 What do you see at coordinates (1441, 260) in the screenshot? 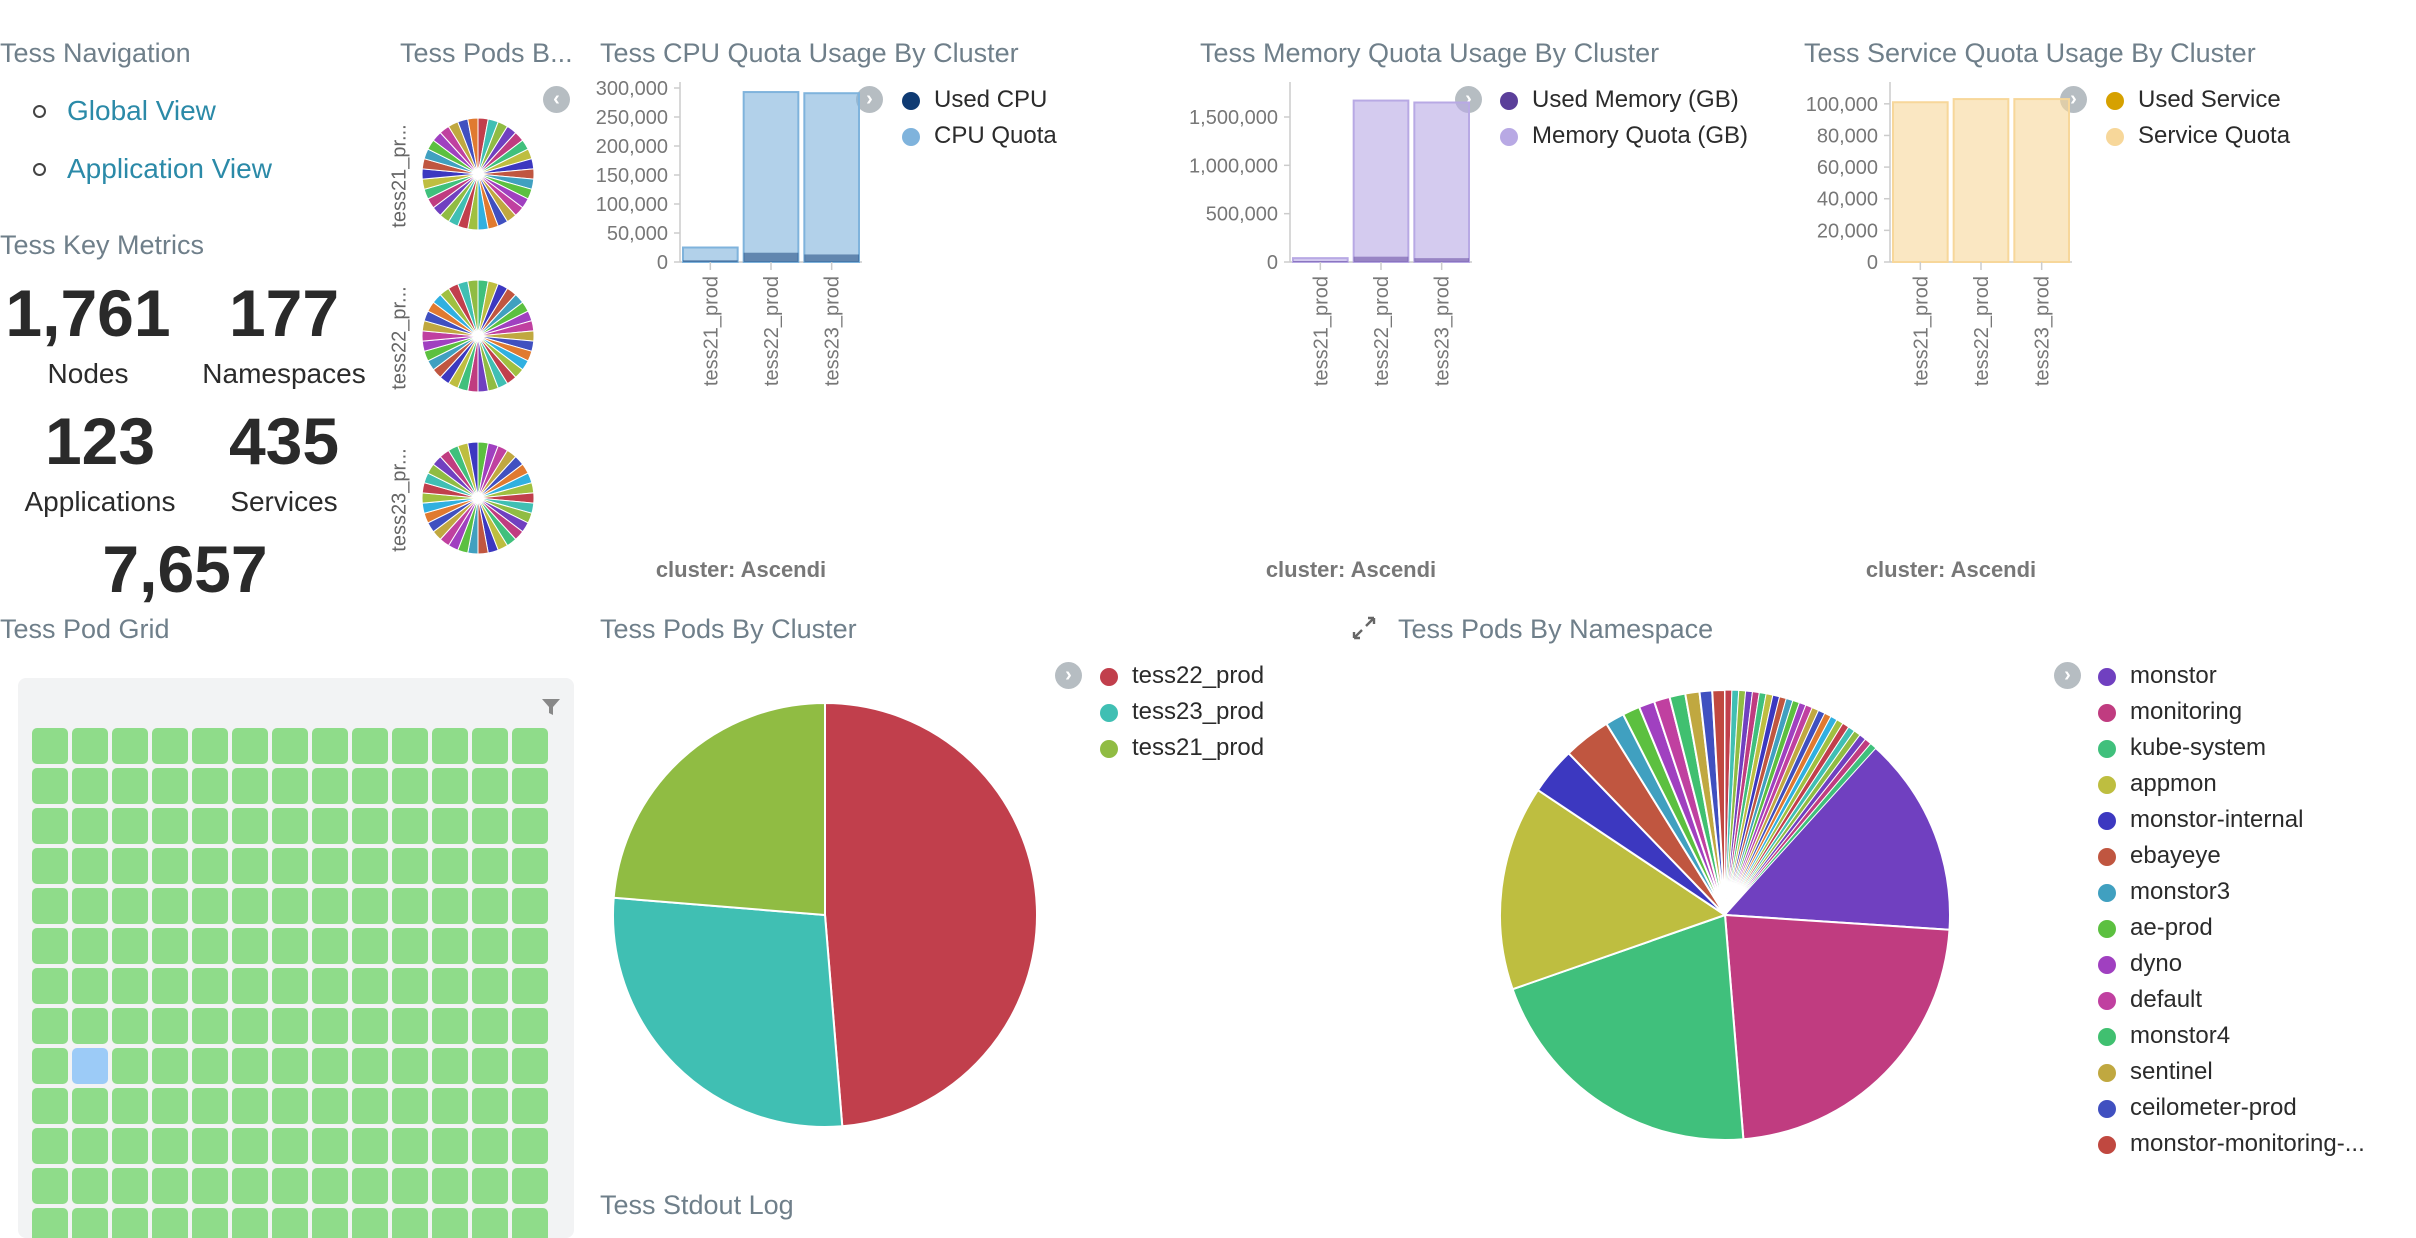
I see `bar-used-memory-gb-tess23_prod` at bounding box center [1441, 260].